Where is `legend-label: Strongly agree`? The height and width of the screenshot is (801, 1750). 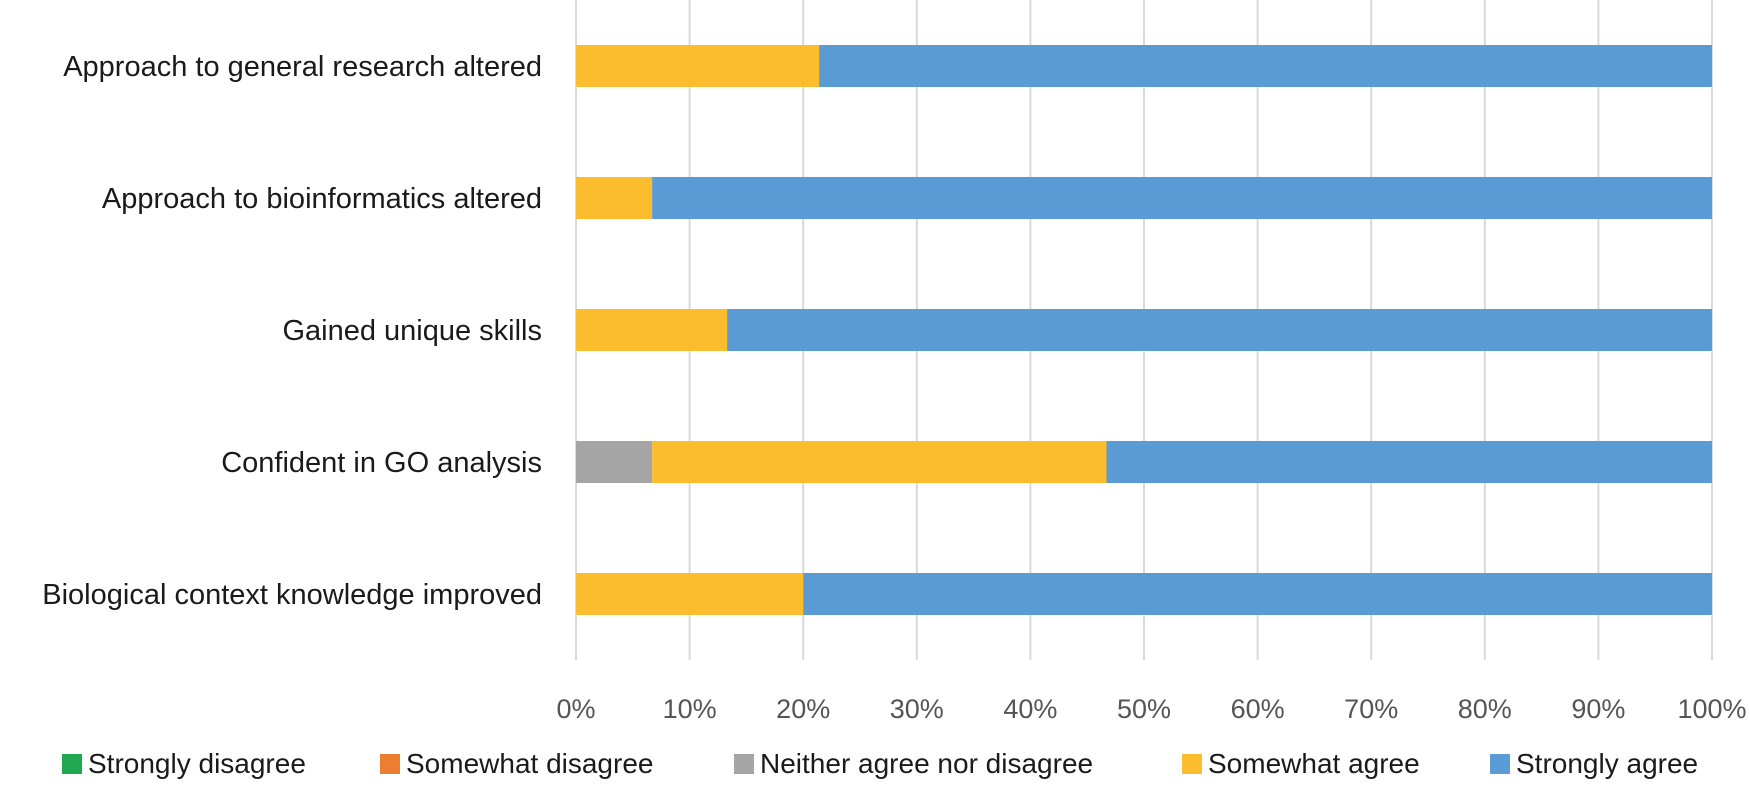
legend-label: Strongly agree is located at coordinates (1607, 763).